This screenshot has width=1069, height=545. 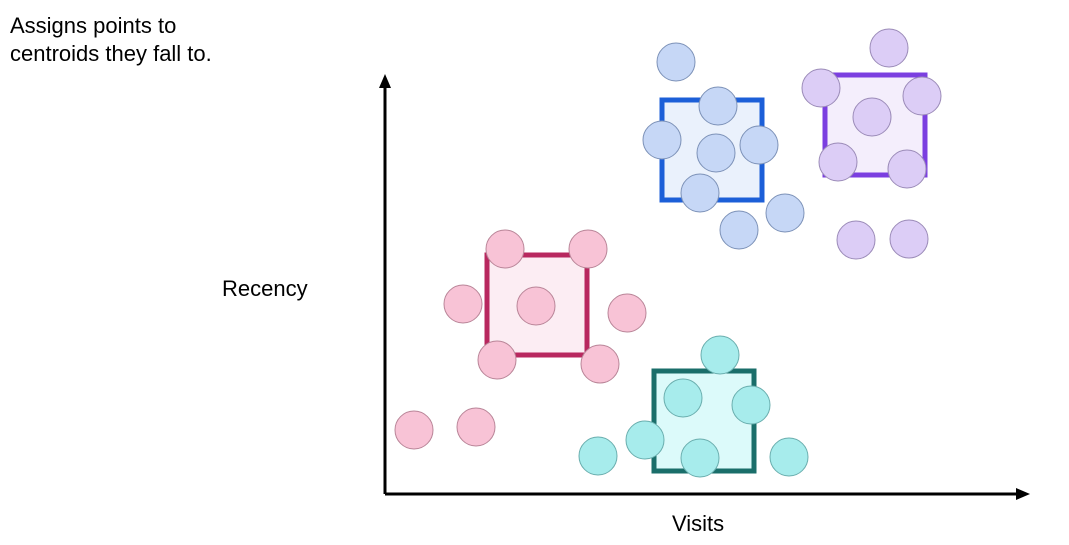 I want to click on x-axis-label: Visits, so click(x=698, y=523).